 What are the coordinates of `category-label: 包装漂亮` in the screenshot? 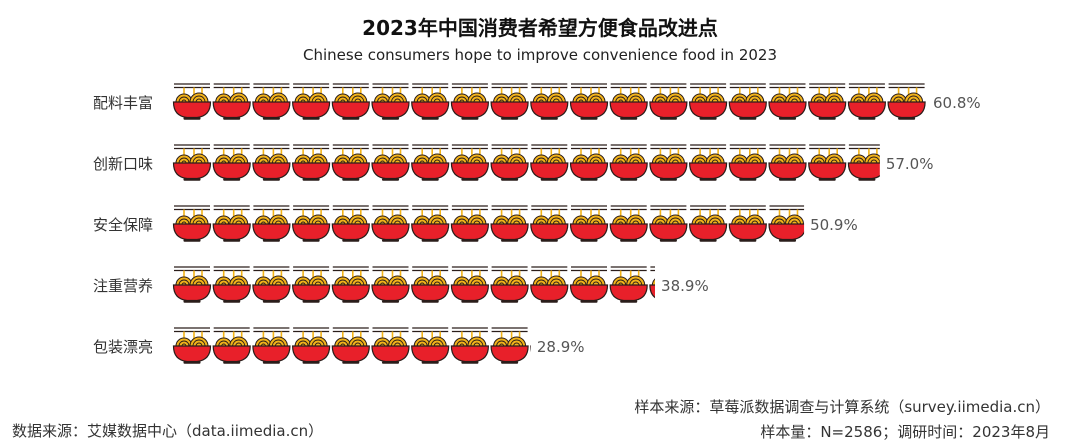 It's located at (123, 347).